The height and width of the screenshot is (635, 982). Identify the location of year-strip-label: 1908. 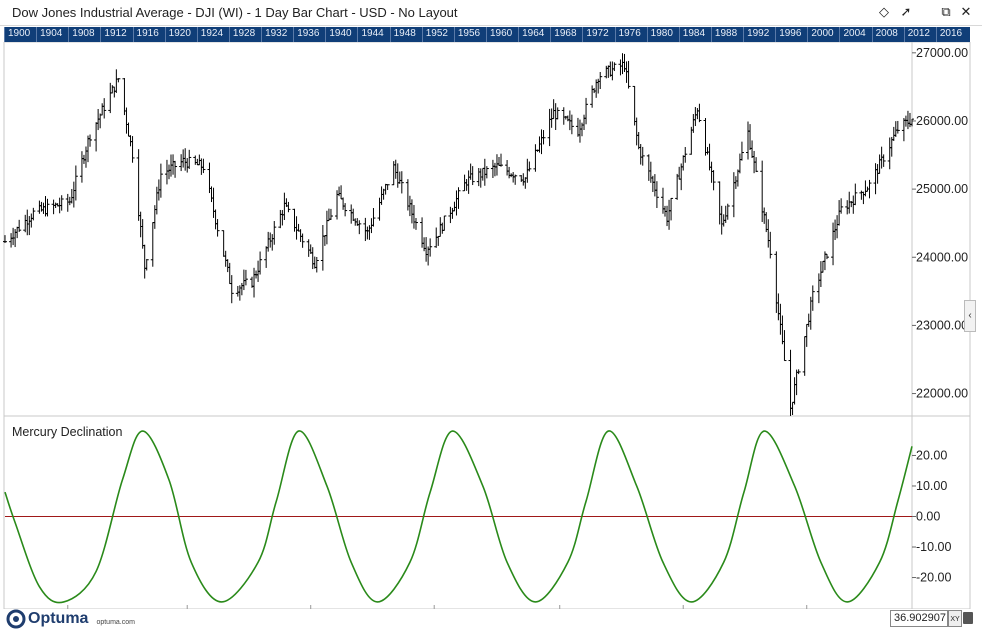
(83, 33).